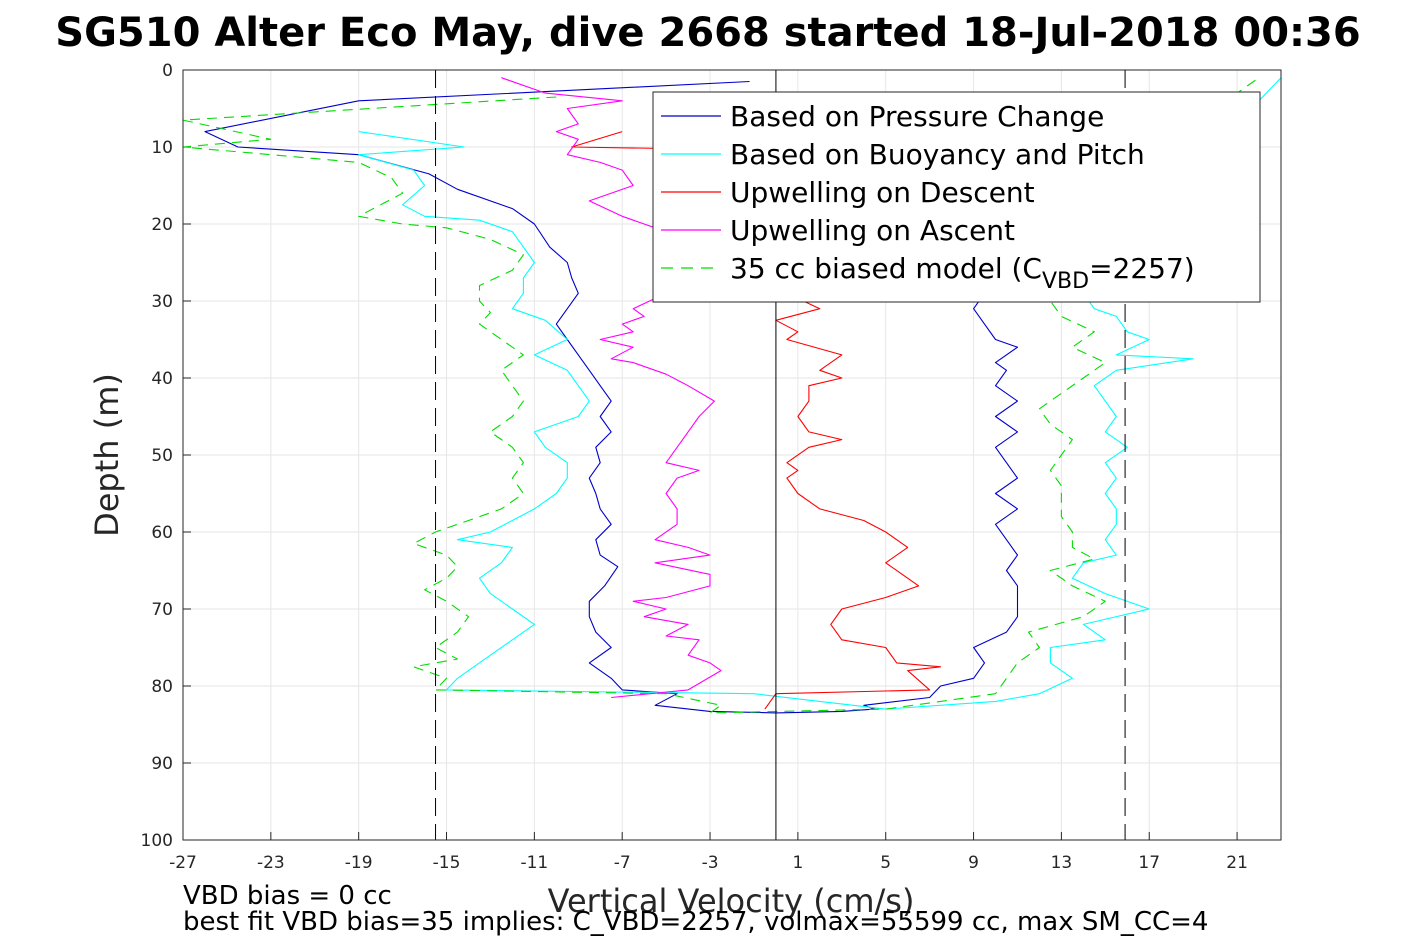  I want to click on legend-entry: 35 cc biased model (CVBD=2257), so click(962, 273).